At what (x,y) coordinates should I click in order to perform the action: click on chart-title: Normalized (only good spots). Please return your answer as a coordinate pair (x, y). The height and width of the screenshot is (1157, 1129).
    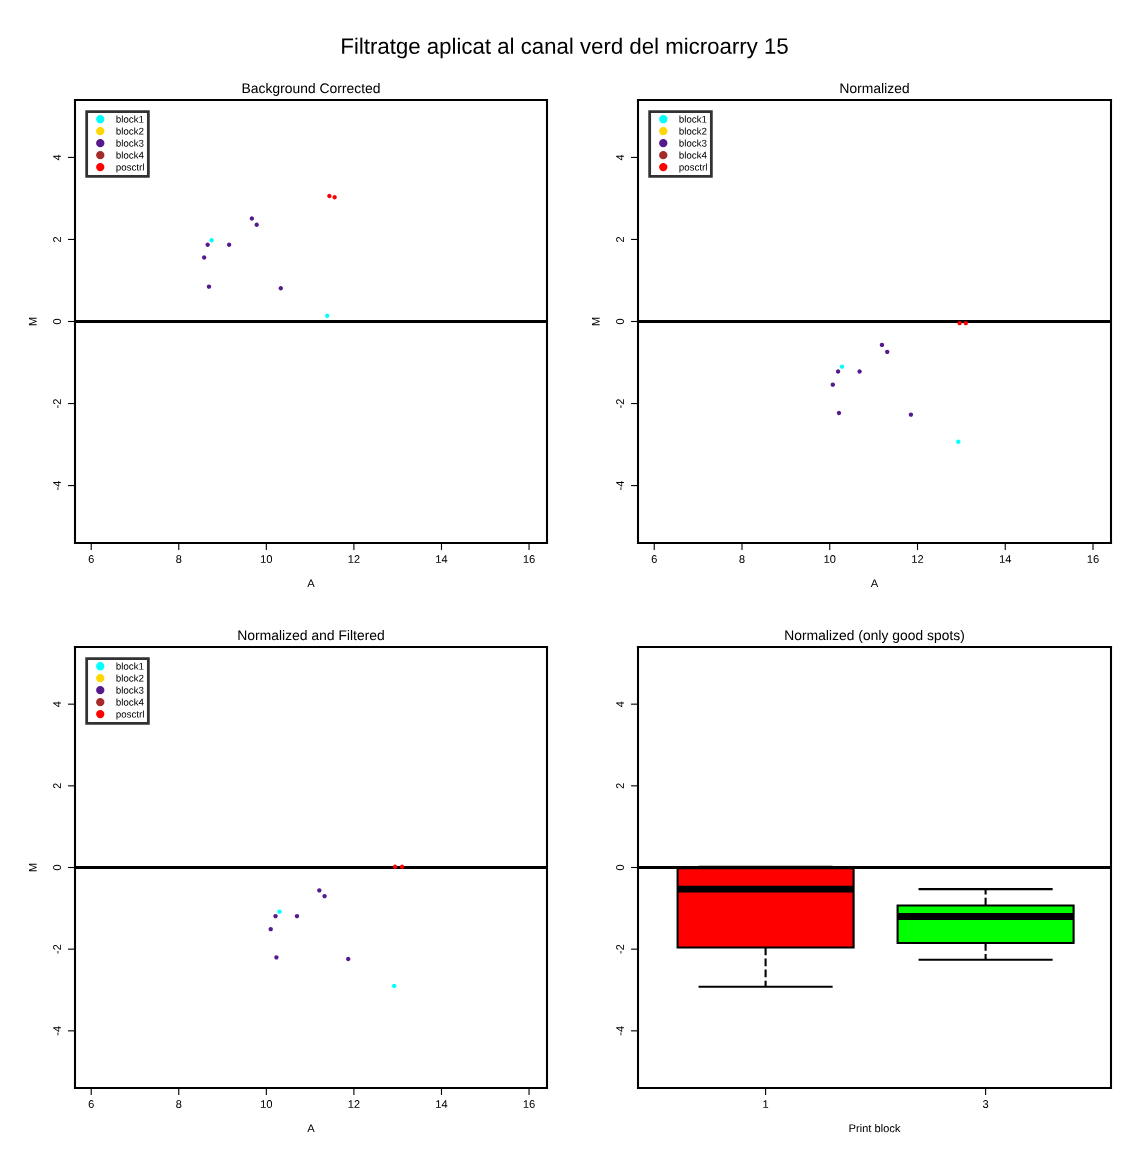
    Looking at the image, I should click on (874, 636).